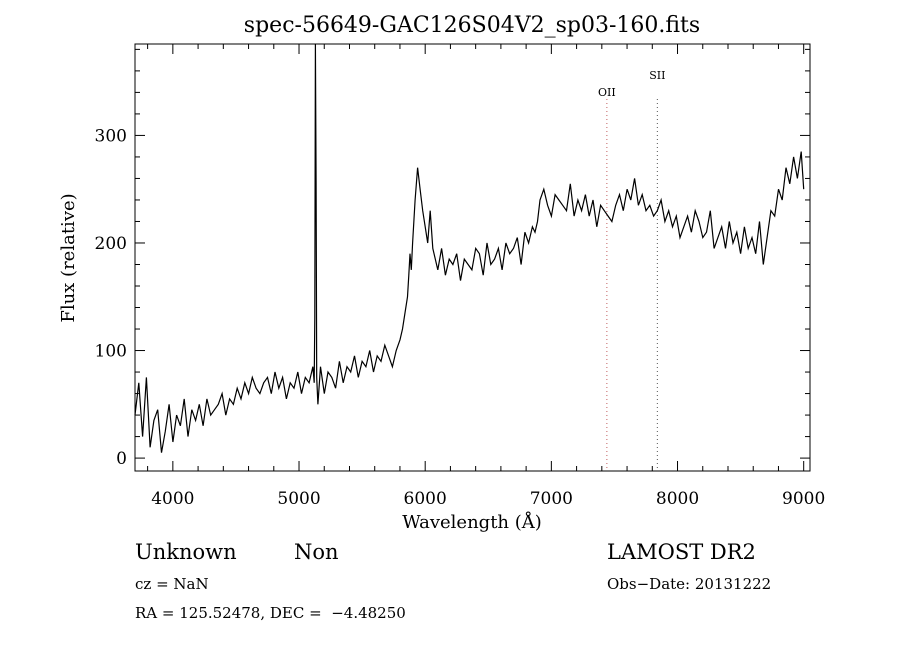  What do you see at coordinates (631, 270) in the screenshot?
I see `emission-lines: OII SII` at bounding box center [631, 270].